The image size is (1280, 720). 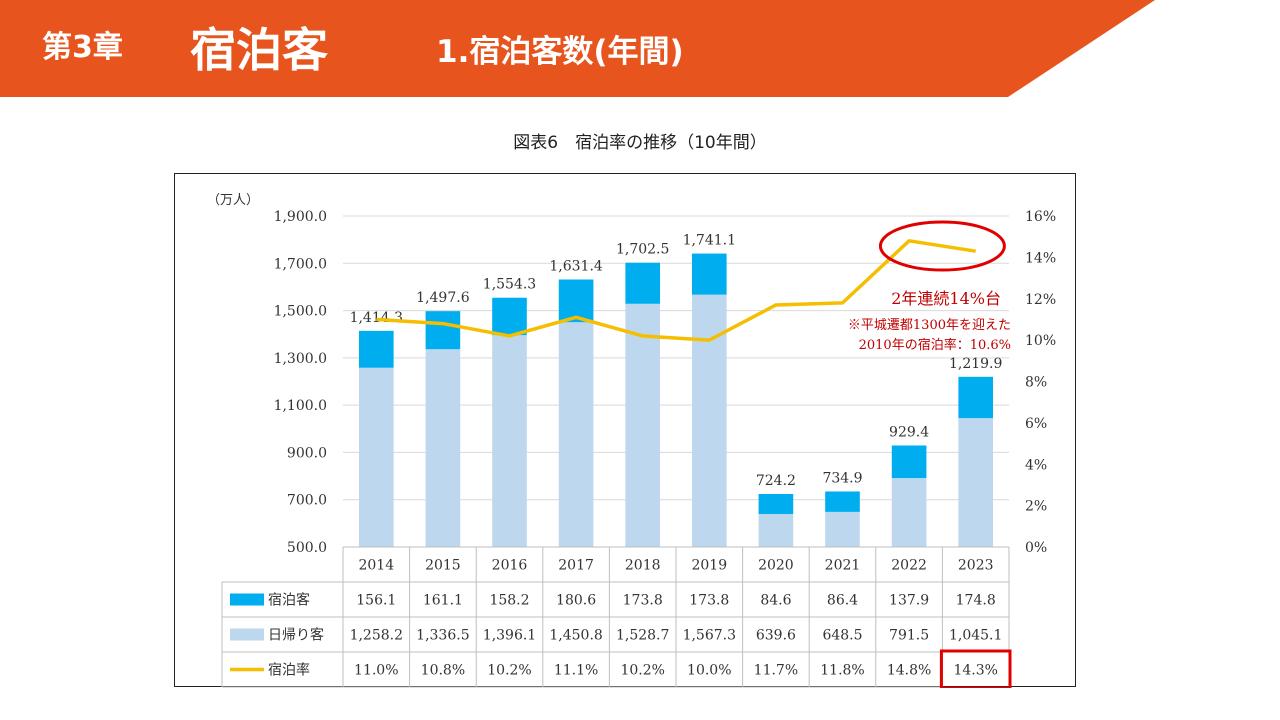 I want to click on table-cell: 180.6, so click(x=576, y=601).